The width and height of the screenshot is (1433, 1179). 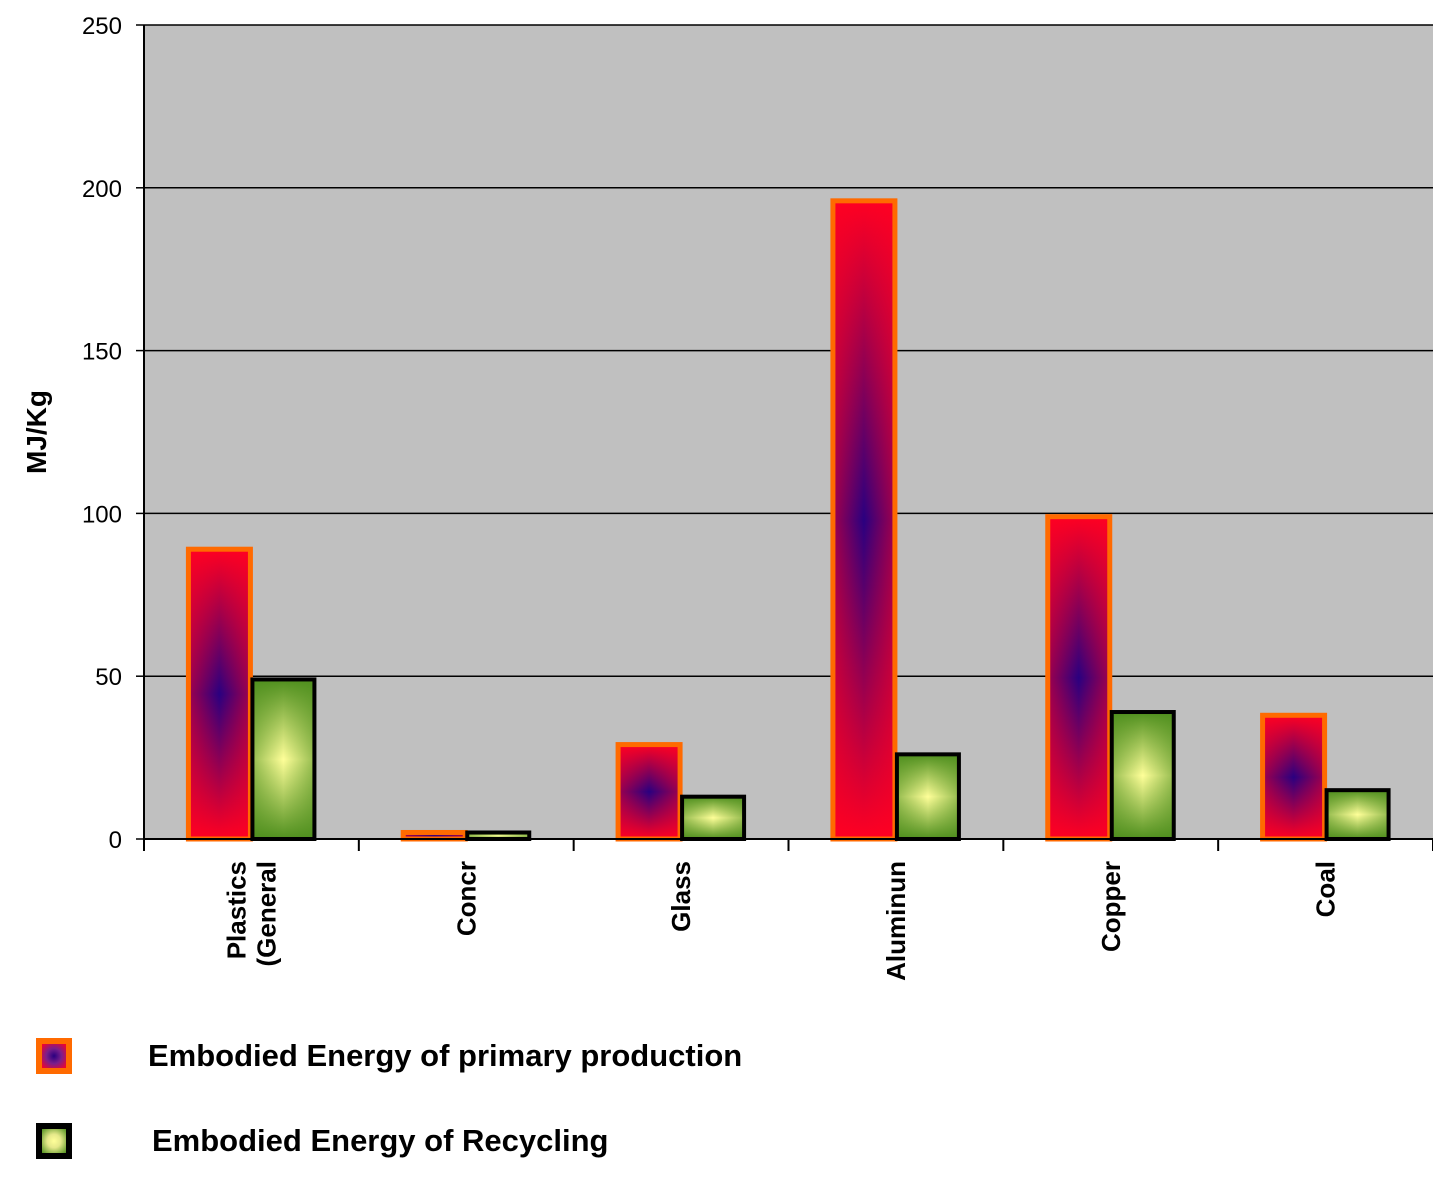 I want to click on y-tick-label: 50, so click(x=108, y=677).